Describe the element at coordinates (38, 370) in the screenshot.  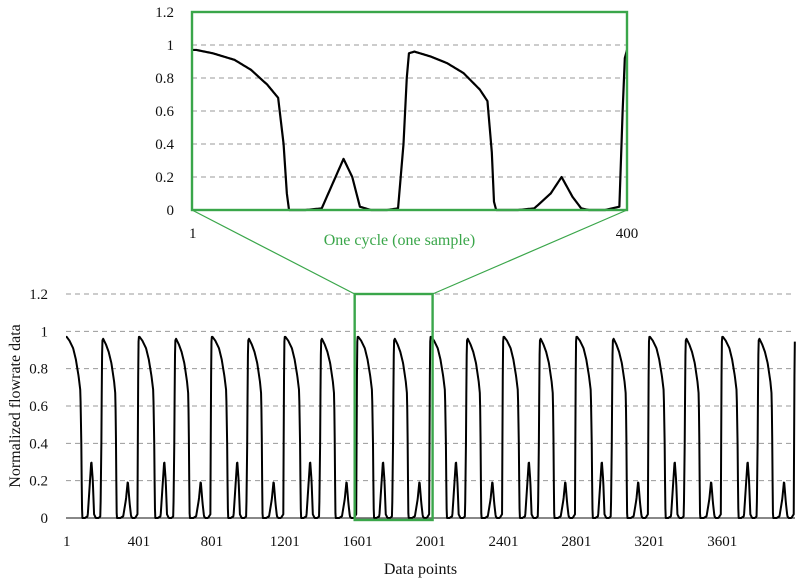
I see `main-y-tick-label: 0.8` at that location.